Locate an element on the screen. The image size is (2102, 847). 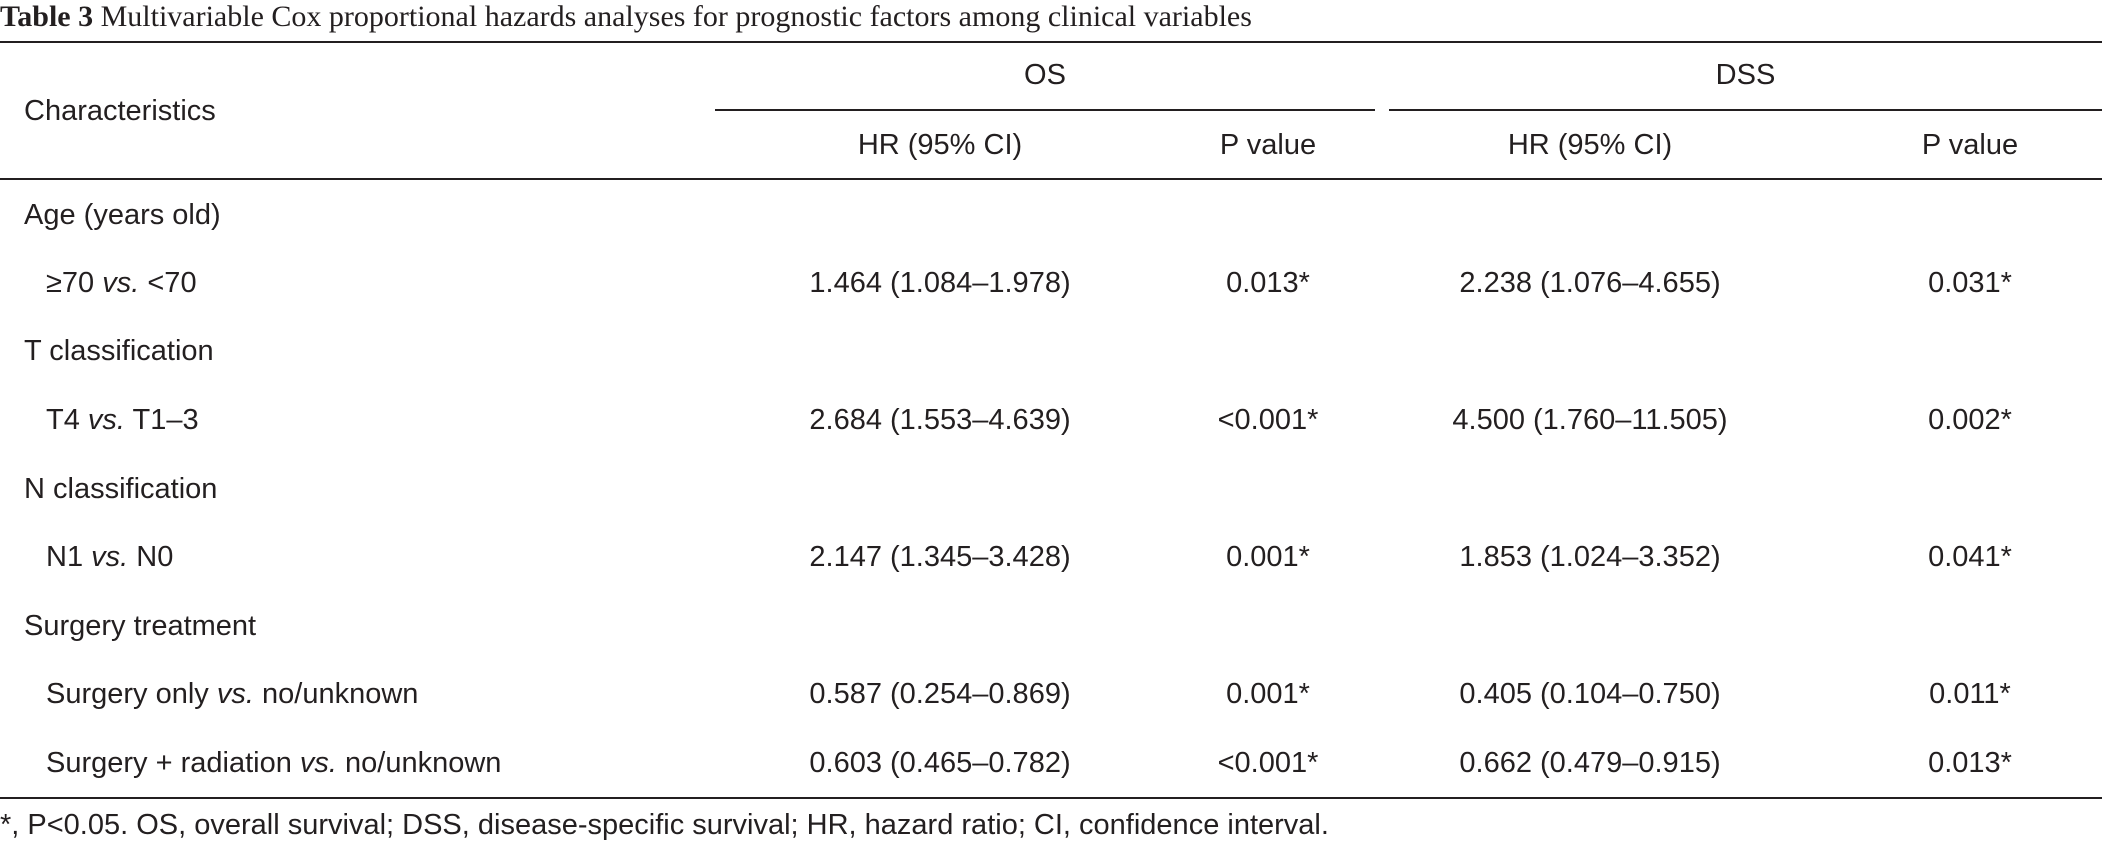
row-label-surgery-radiation: Surgery + radiation vs. no/unknown is located at coordinates (273, 763).